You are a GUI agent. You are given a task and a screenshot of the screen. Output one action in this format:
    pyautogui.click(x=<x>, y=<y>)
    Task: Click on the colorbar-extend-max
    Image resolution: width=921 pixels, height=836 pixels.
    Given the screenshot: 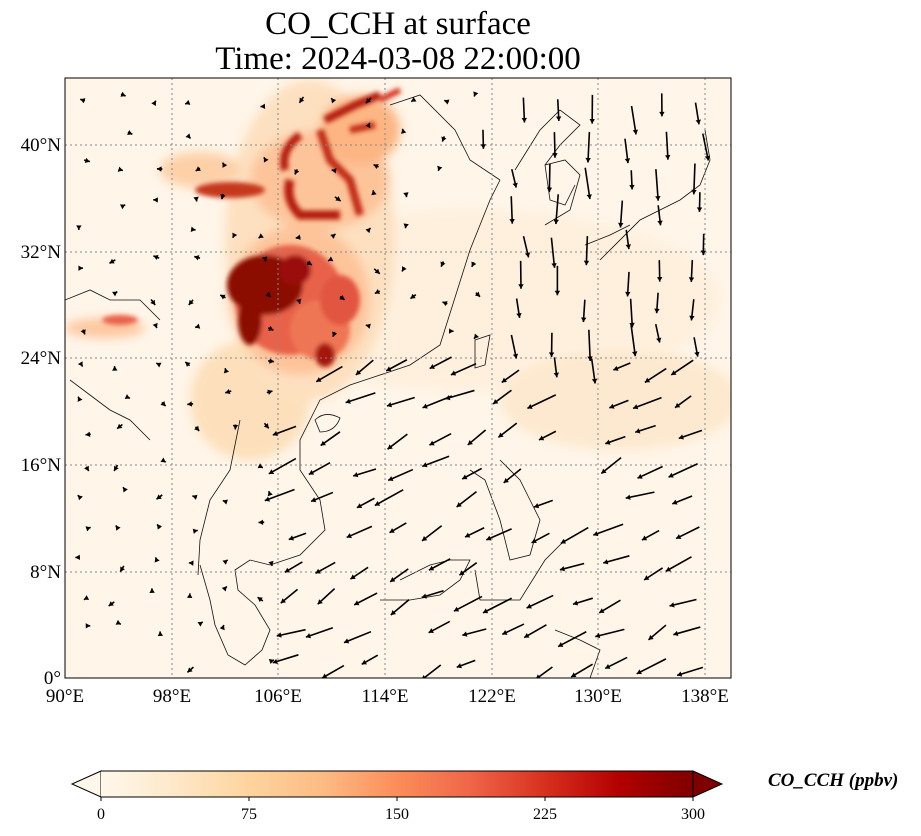 What is the action you would take?
    pyautogui.click(x=708, y=784)
    